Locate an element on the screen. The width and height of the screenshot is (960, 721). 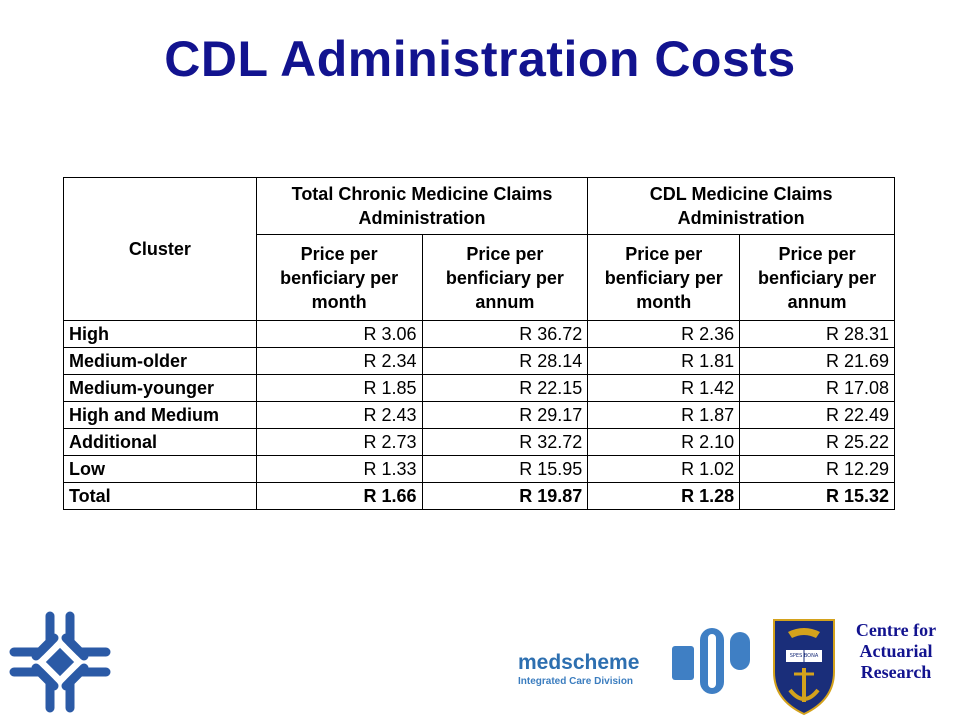
row-label: High and Medium is located at coordinates (160, 415).